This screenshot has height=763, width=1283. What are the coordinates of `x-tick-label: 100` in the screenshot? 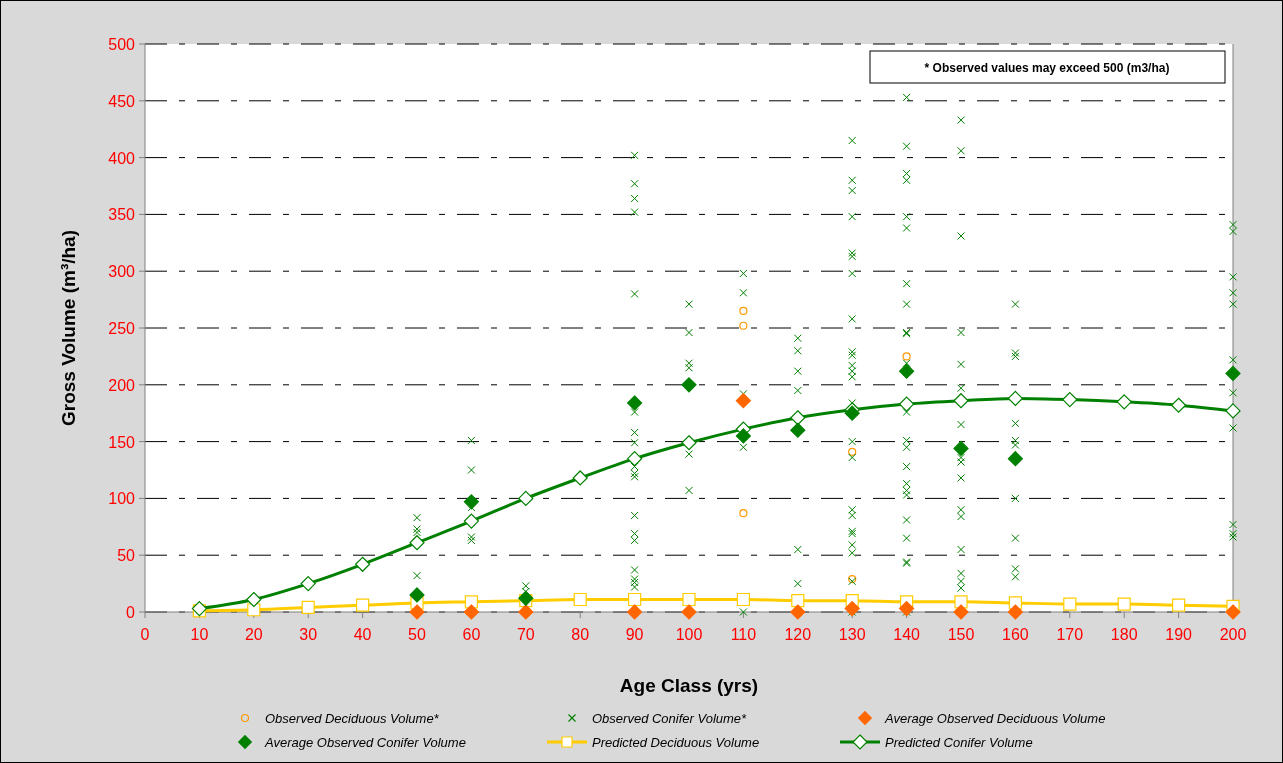 It's located at (689, 634).